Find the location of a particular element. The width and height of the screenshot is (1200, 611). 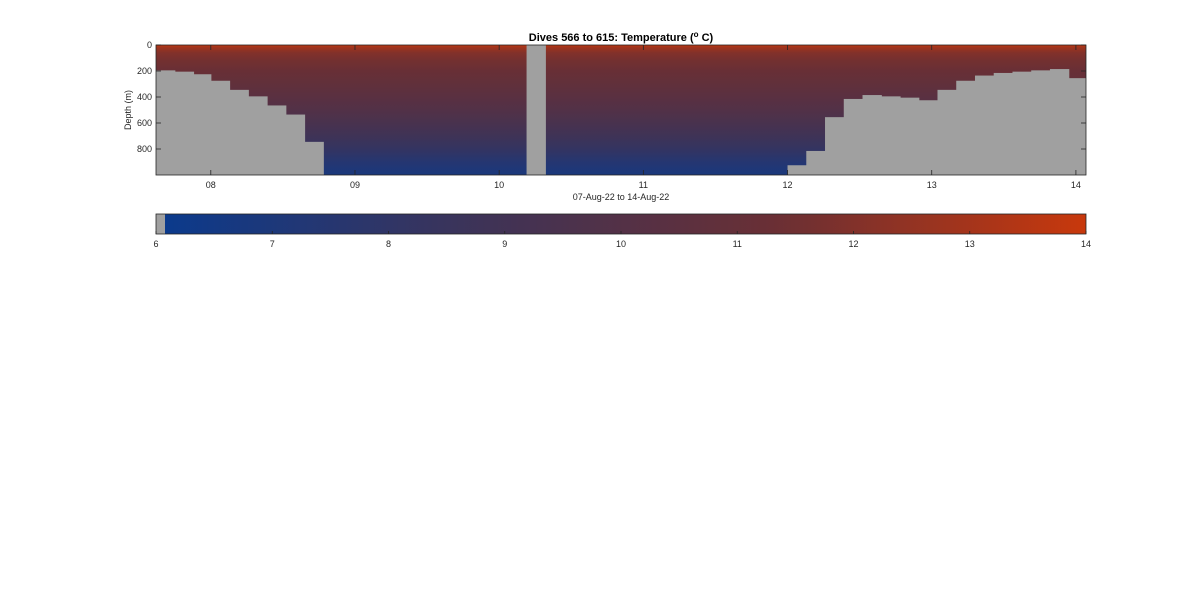

colorbar-tick-label: 6 is located at coordinates (155, 244).